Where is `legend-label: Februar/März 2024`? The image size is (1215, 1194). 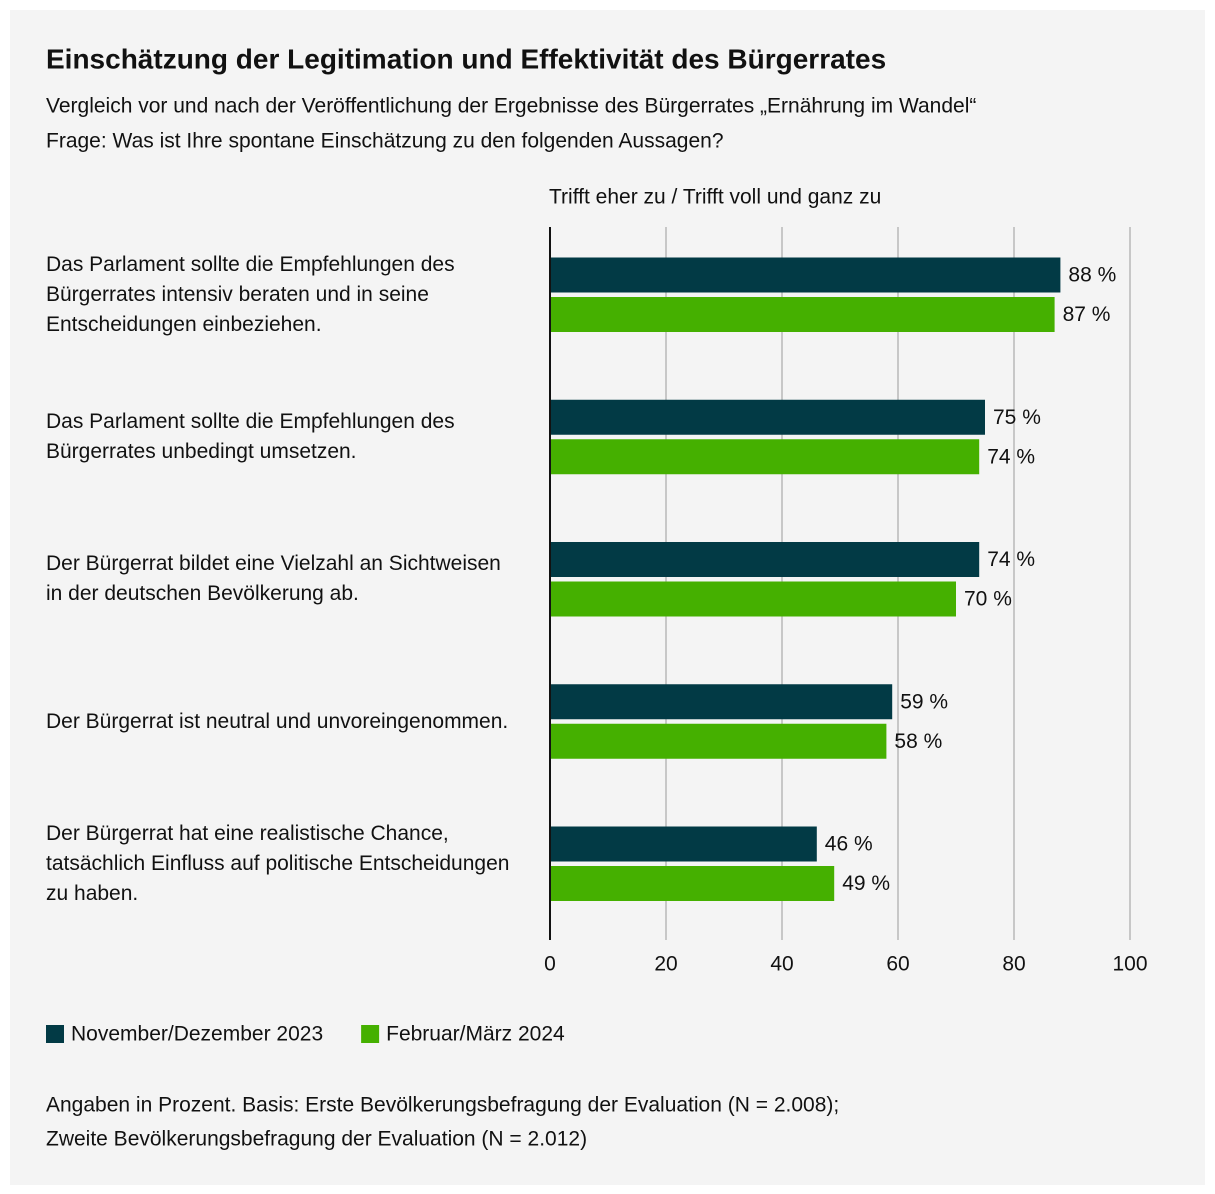 legend-label: Februar/März 2024 is located at coordinates (475, 1034).